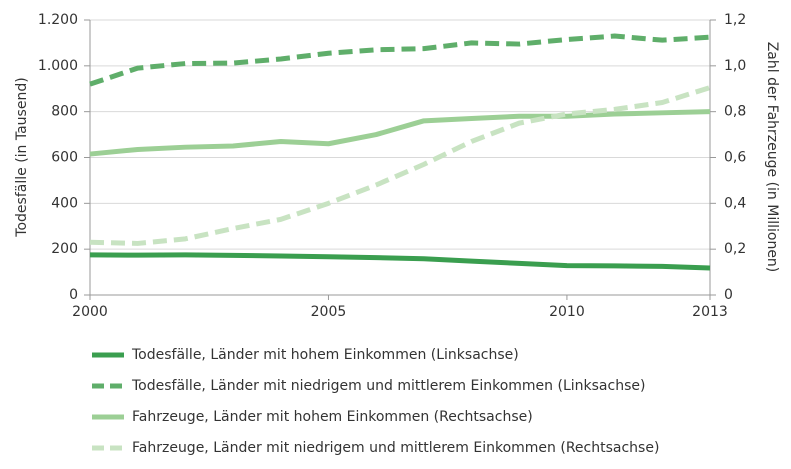 Image resolution: width=791 pixels, height=469 pixels. What do you see at coordinates (728, 295) in the screenshot?
I see `y2-tick-label: 0` at bounding box center [728, 295].